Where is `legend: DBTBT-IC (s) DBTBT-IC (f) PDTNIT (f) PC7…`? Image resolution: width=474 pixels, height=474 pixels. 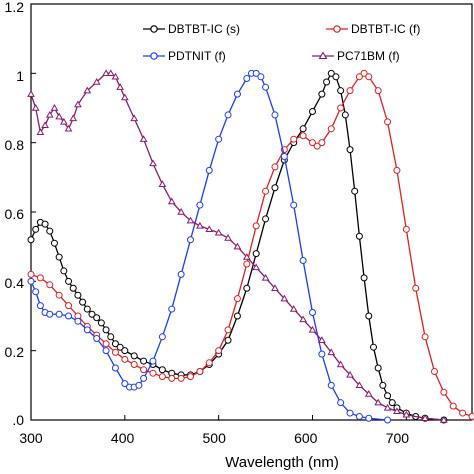 legend: DBTBT-IC (s) DBTBT-IC (f) PDTNIT (f) PC7… is located at coordinates (281, 42).